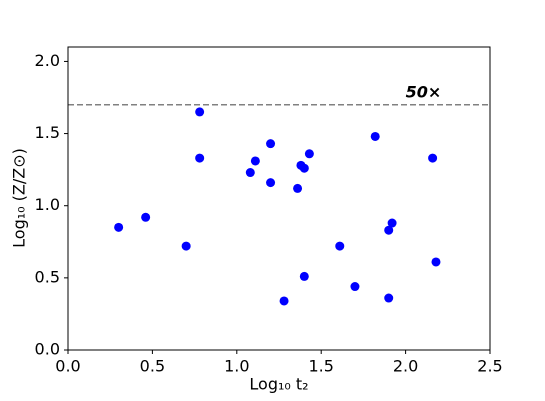 The width and height of the screenshot is (545, 401). What do you see at coordinates (152, 366) in the screenshot?
I see `x-tick-label: 0.5` at bounding box center [152, 366].